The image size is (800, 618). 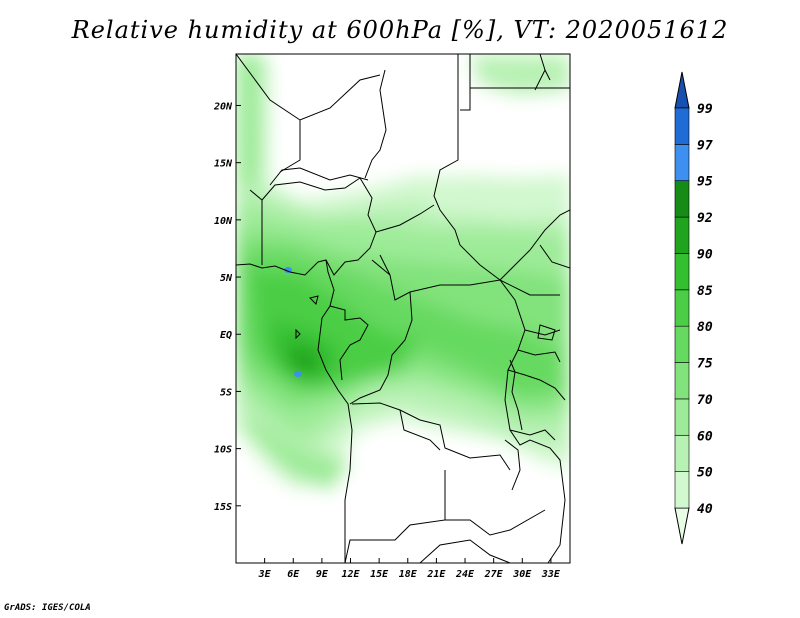 I want to click on longitude-axis: 3E 6E 9E 12E 15E 18E 21E 24E 27E 30E 33E, so click(x=409, y=569).